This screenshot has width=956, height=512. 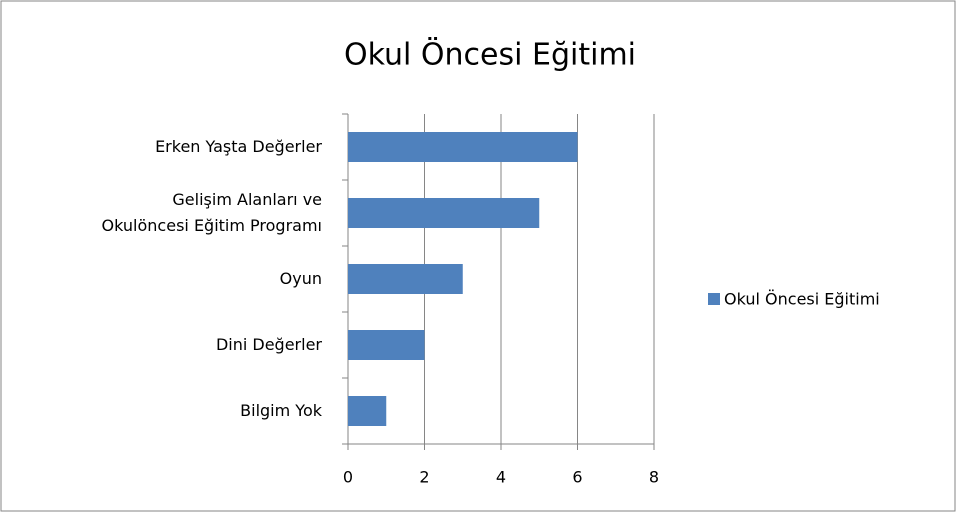 What do you see at coordinates (300, 278) in the screenshot?
I see `y-tick-label: Oyun` at bounding box center [300, 278].